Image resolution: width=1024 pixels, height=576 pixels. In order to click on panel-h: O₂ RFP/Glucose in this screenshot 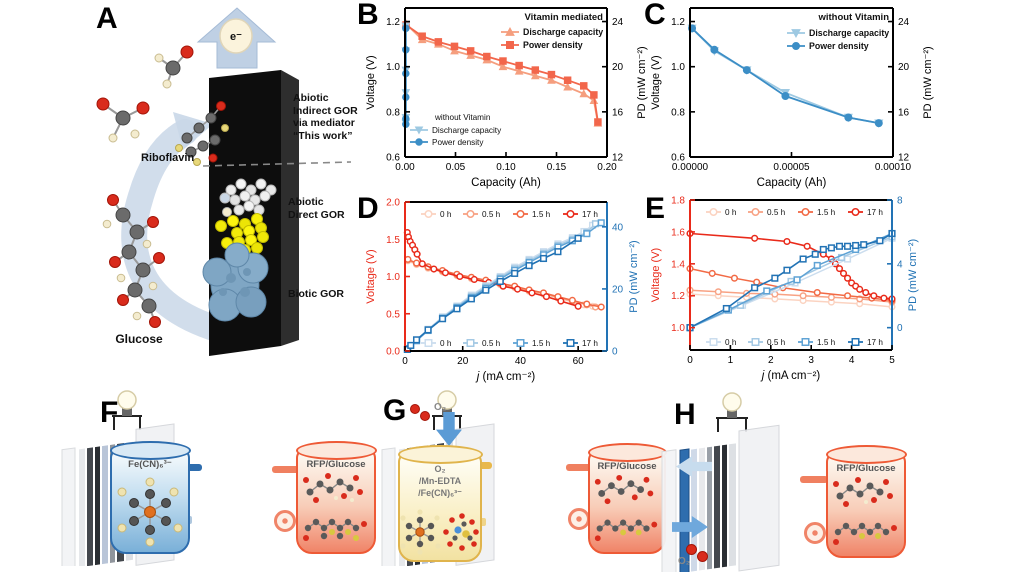, I will do `click(832, 483)`.